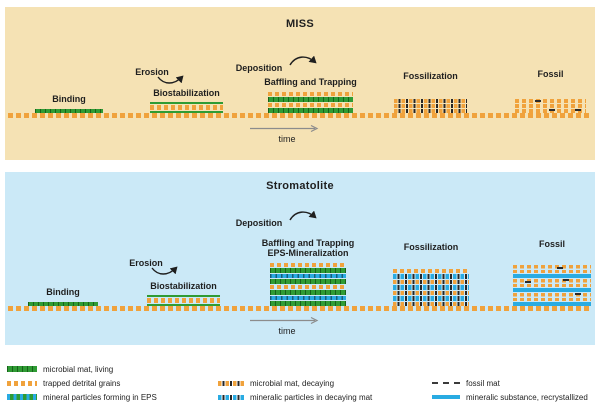 The width and height of the screenshot is (600, 413). I want to click on erosion-arrow-icon, so click(170, 79).